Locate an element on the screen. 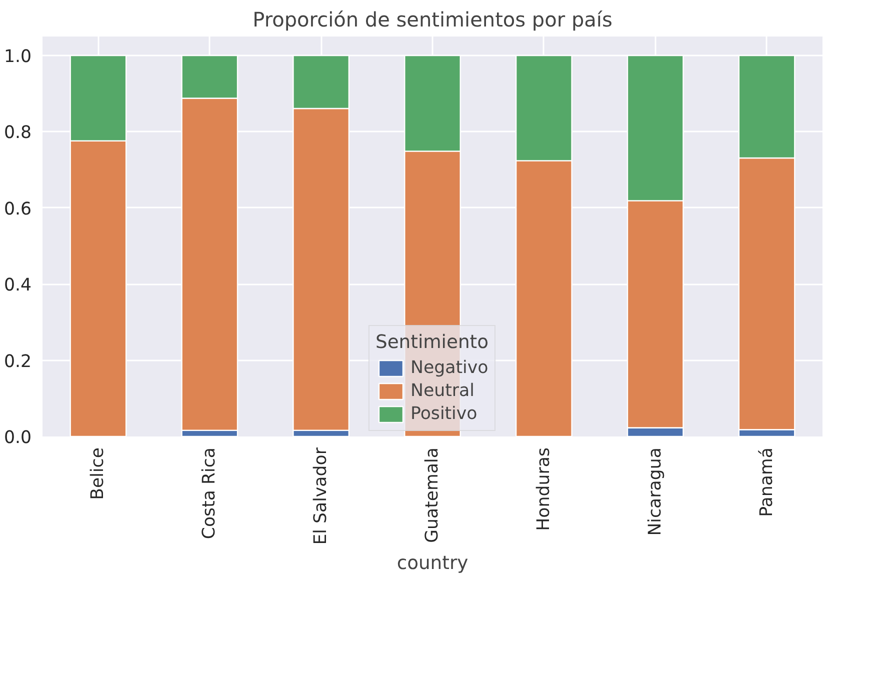 This screenshot has height=673, width=891. x-tick-label: Honduras is located at coordinates (544, 489).